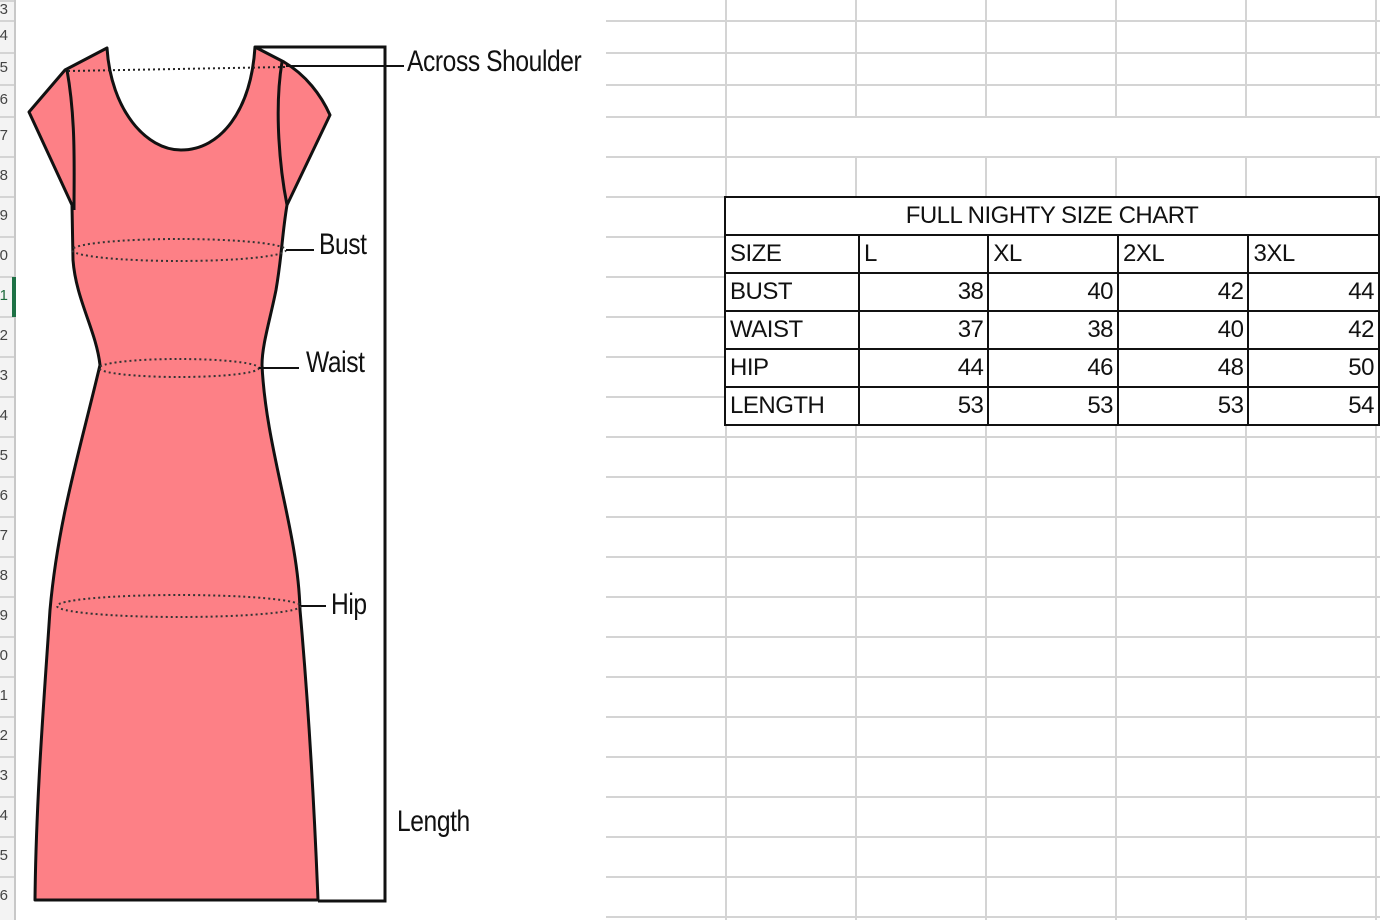 The width and height of the screenshot is (1380, 920). I want to click on value-cell: 37, so click(923, 330).